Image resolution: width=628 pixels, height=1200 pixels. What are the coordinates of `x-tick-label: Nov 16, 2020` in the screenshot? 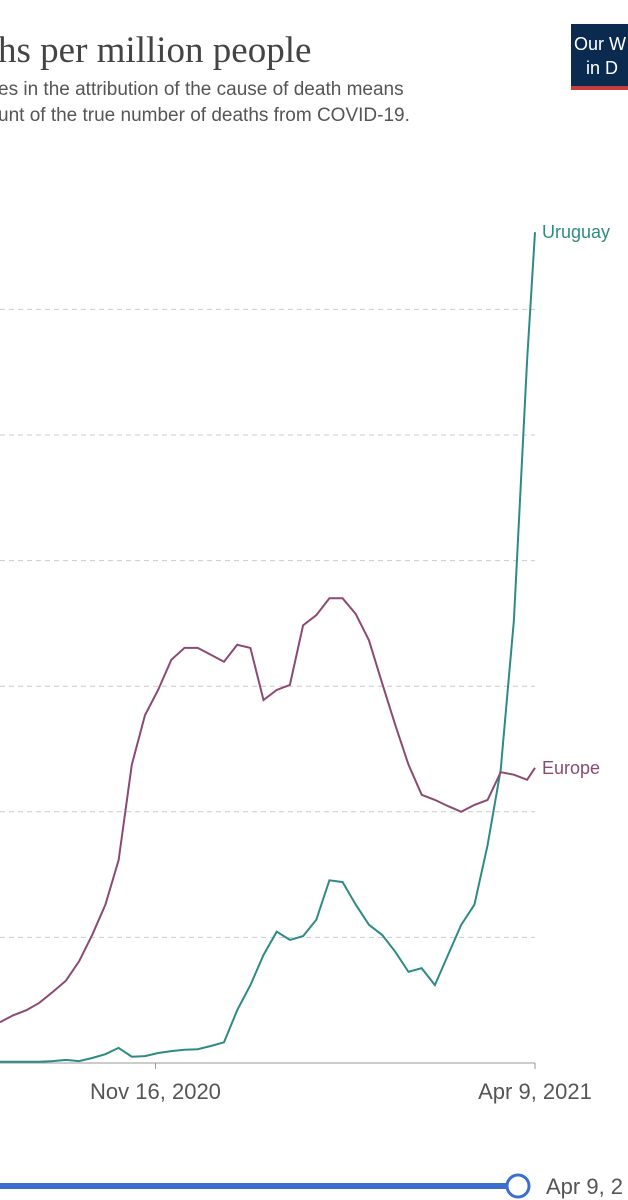 It's located at (155, 1091).